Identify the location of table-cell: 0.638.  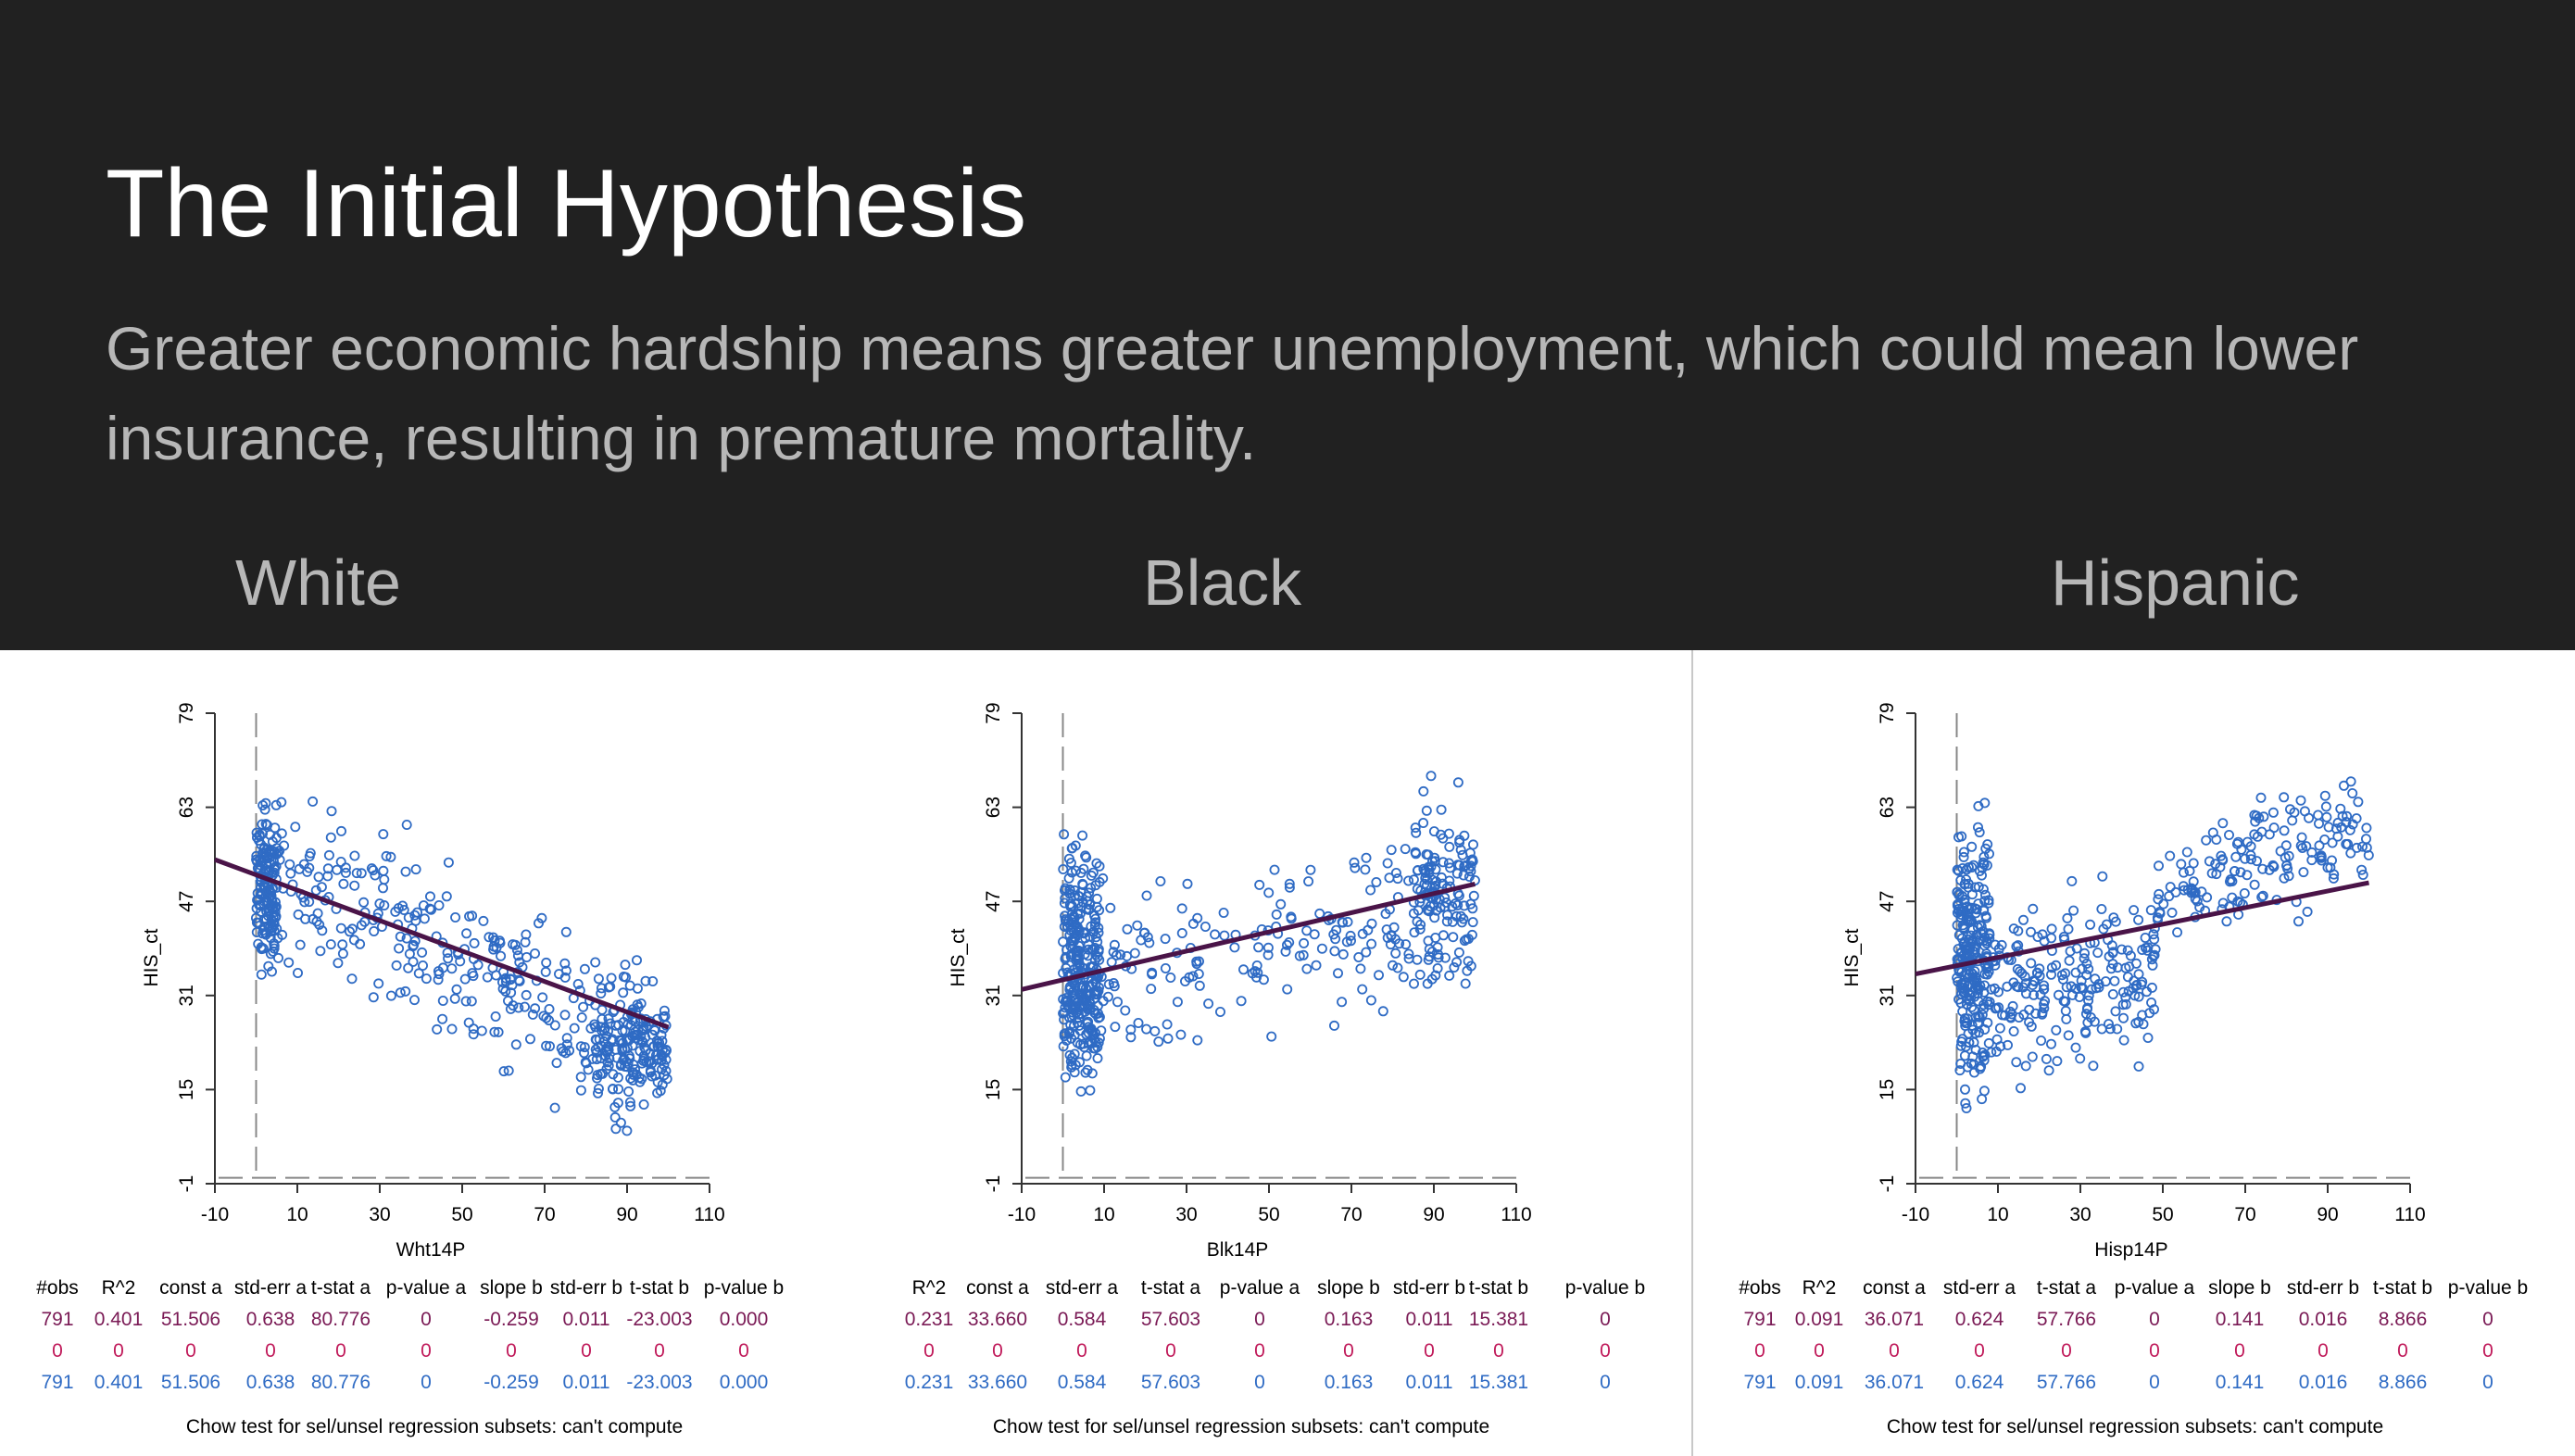
(270, 1382).